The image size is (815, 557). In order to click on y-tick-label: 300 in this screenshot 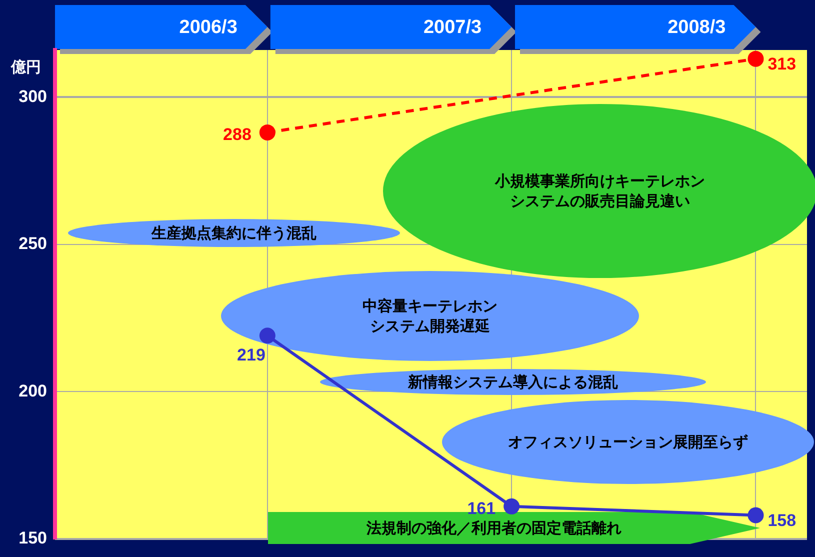, I will do `click(32, 96)`.